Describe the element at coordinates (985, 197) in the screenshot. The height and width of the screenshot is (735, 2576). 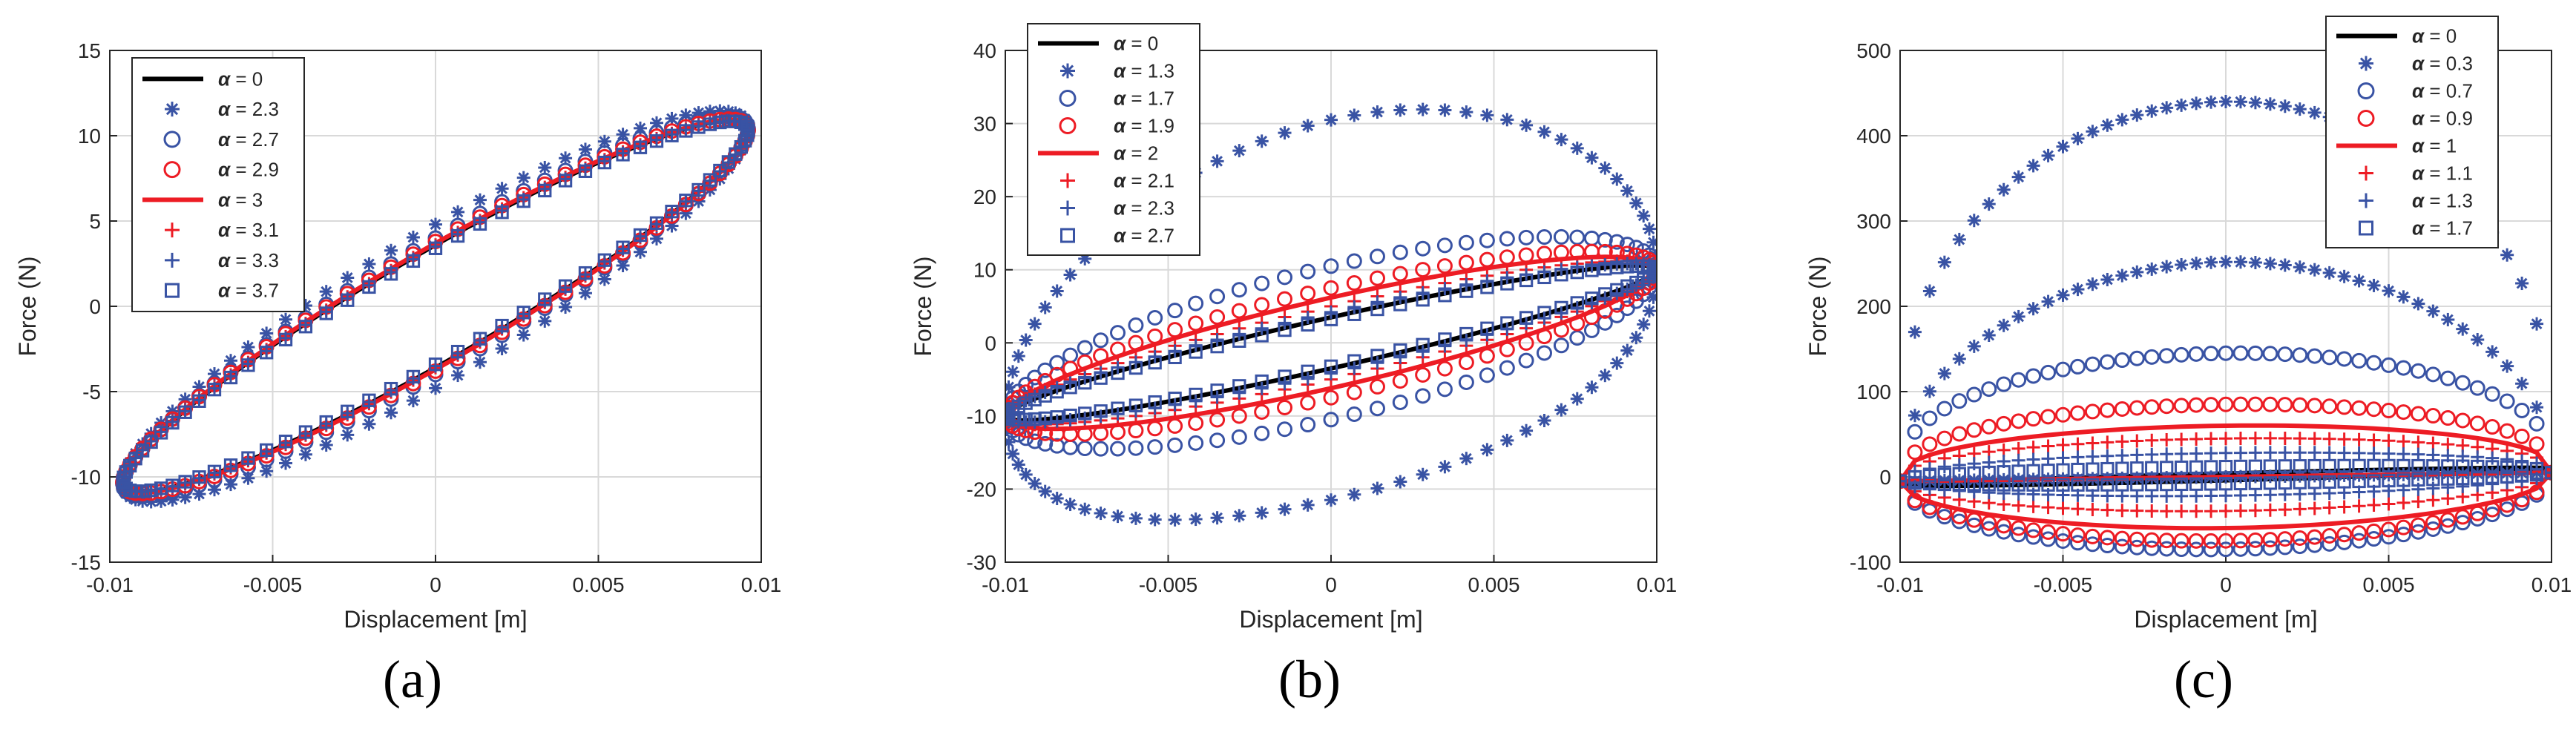
I see `y-tick-label: 20` at that location.